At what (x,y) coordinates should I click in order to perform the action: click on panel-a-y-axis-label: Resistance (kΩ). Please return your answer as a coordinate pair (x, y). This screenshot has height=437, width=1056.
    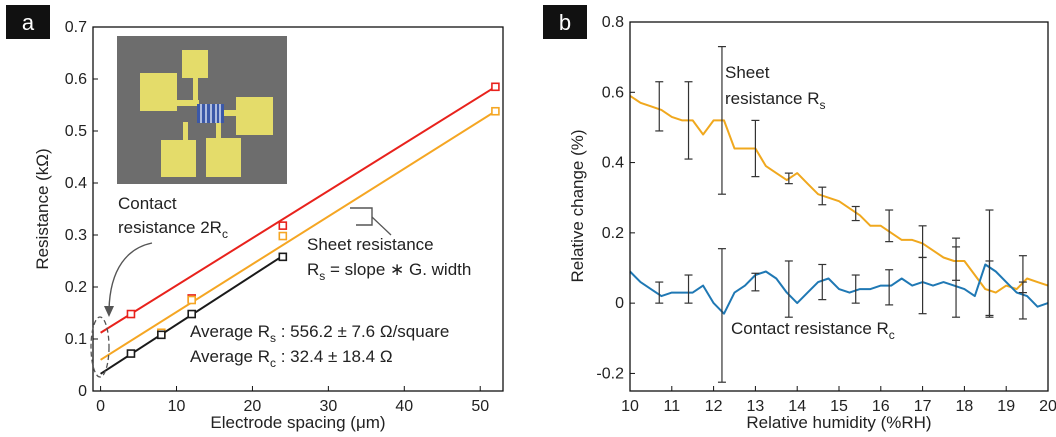
    Looking at the image, I should click on (42, 208).